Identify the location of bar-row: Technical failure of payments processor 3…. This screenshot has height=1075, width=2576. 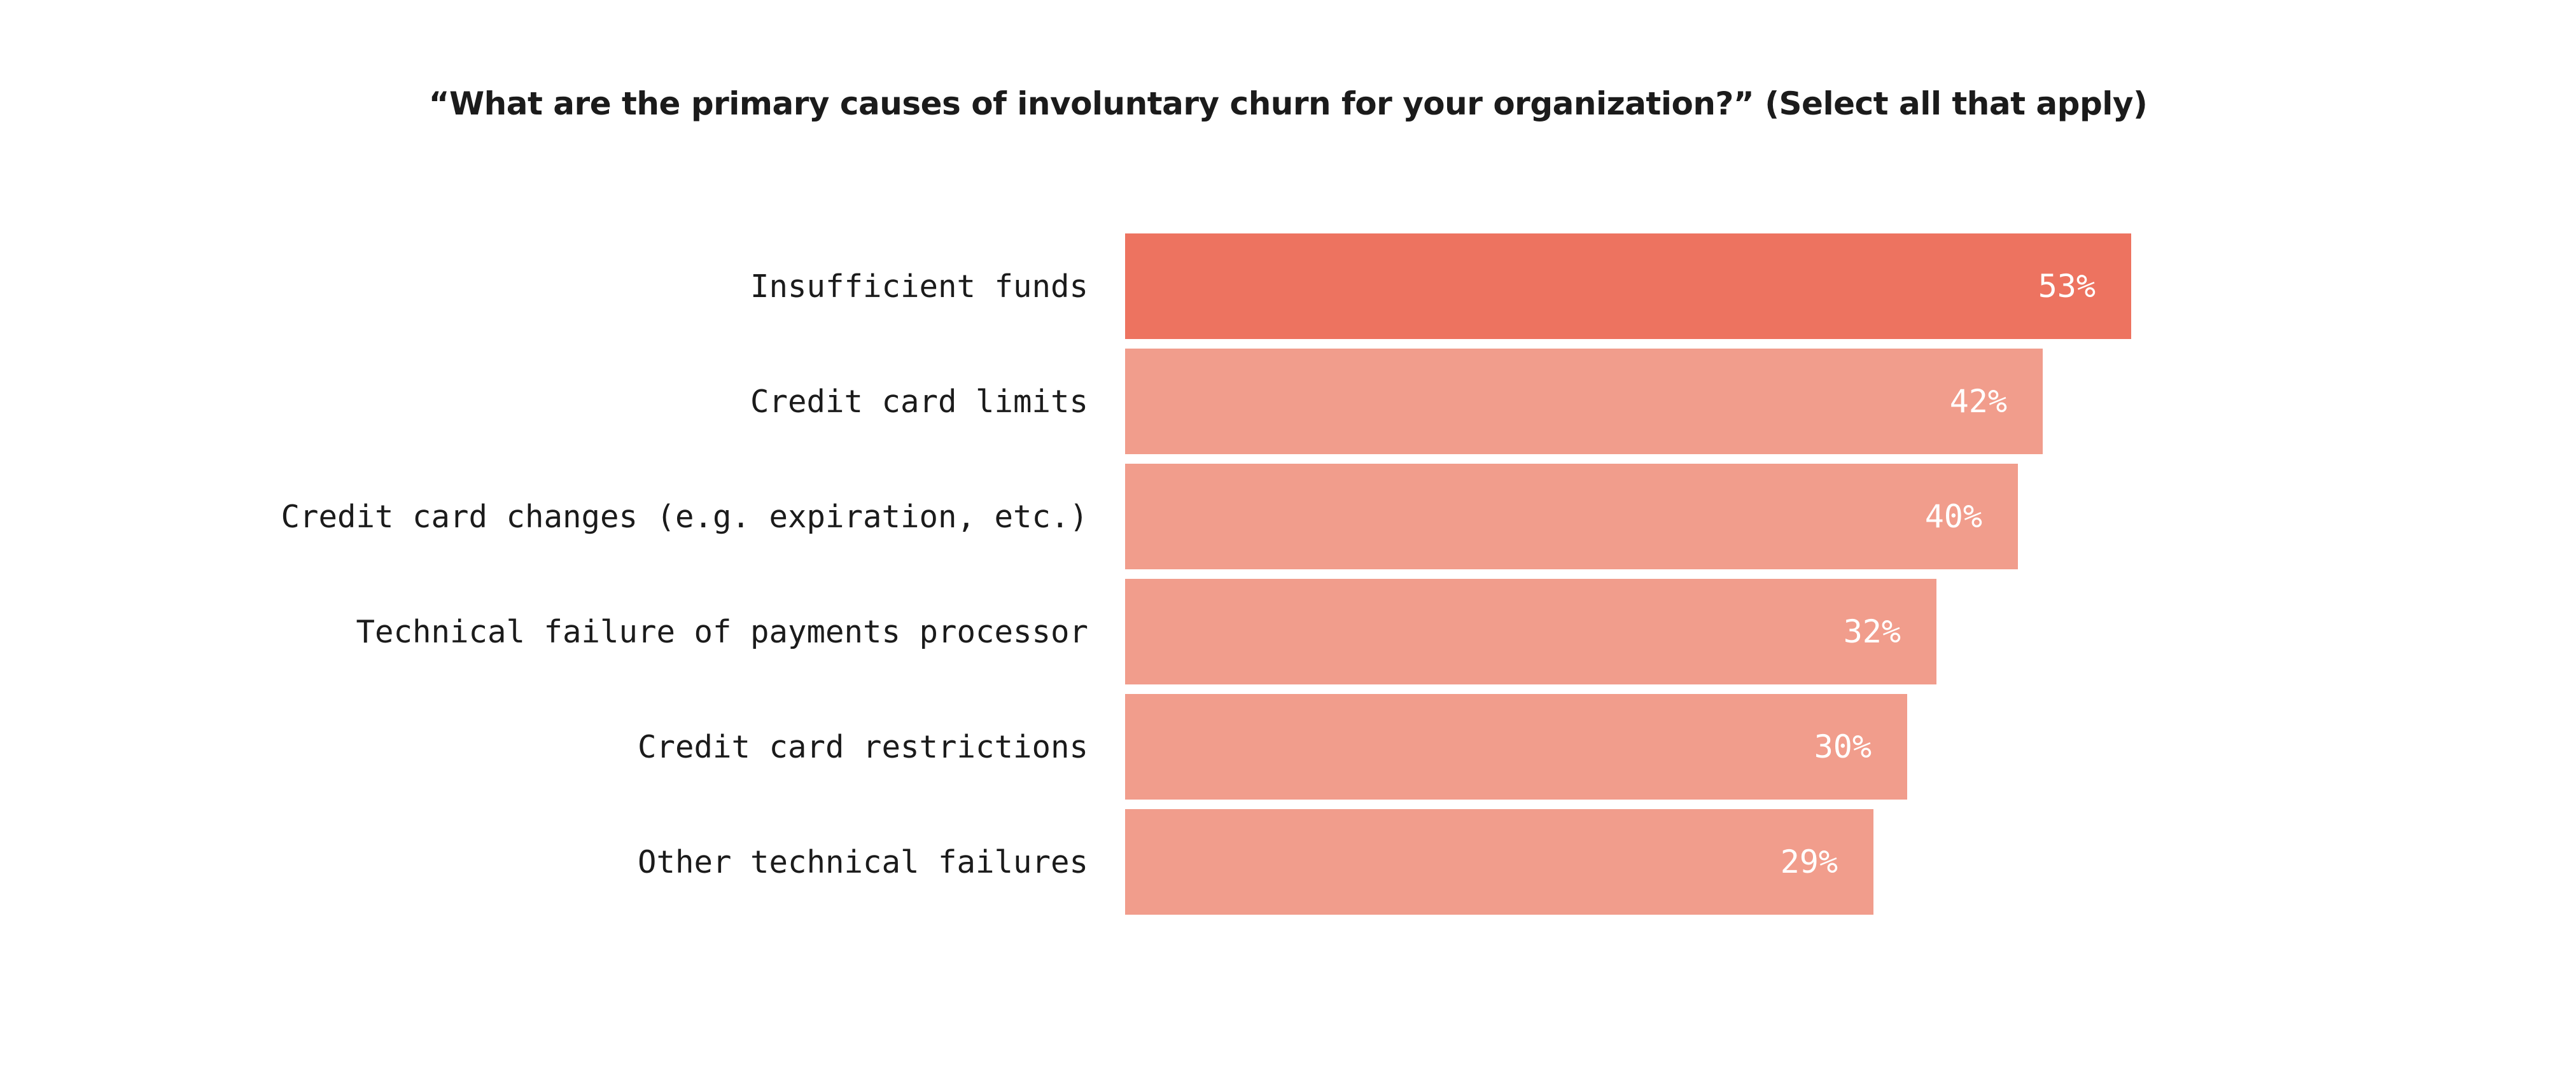
(1288, 631).